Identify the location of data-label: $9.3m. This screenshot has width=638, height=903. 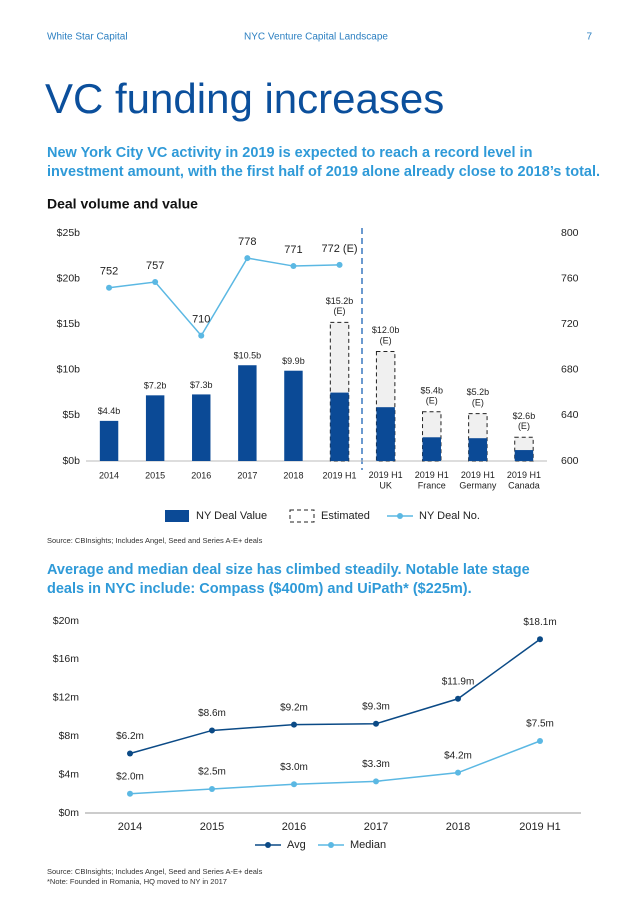
(376, 706).